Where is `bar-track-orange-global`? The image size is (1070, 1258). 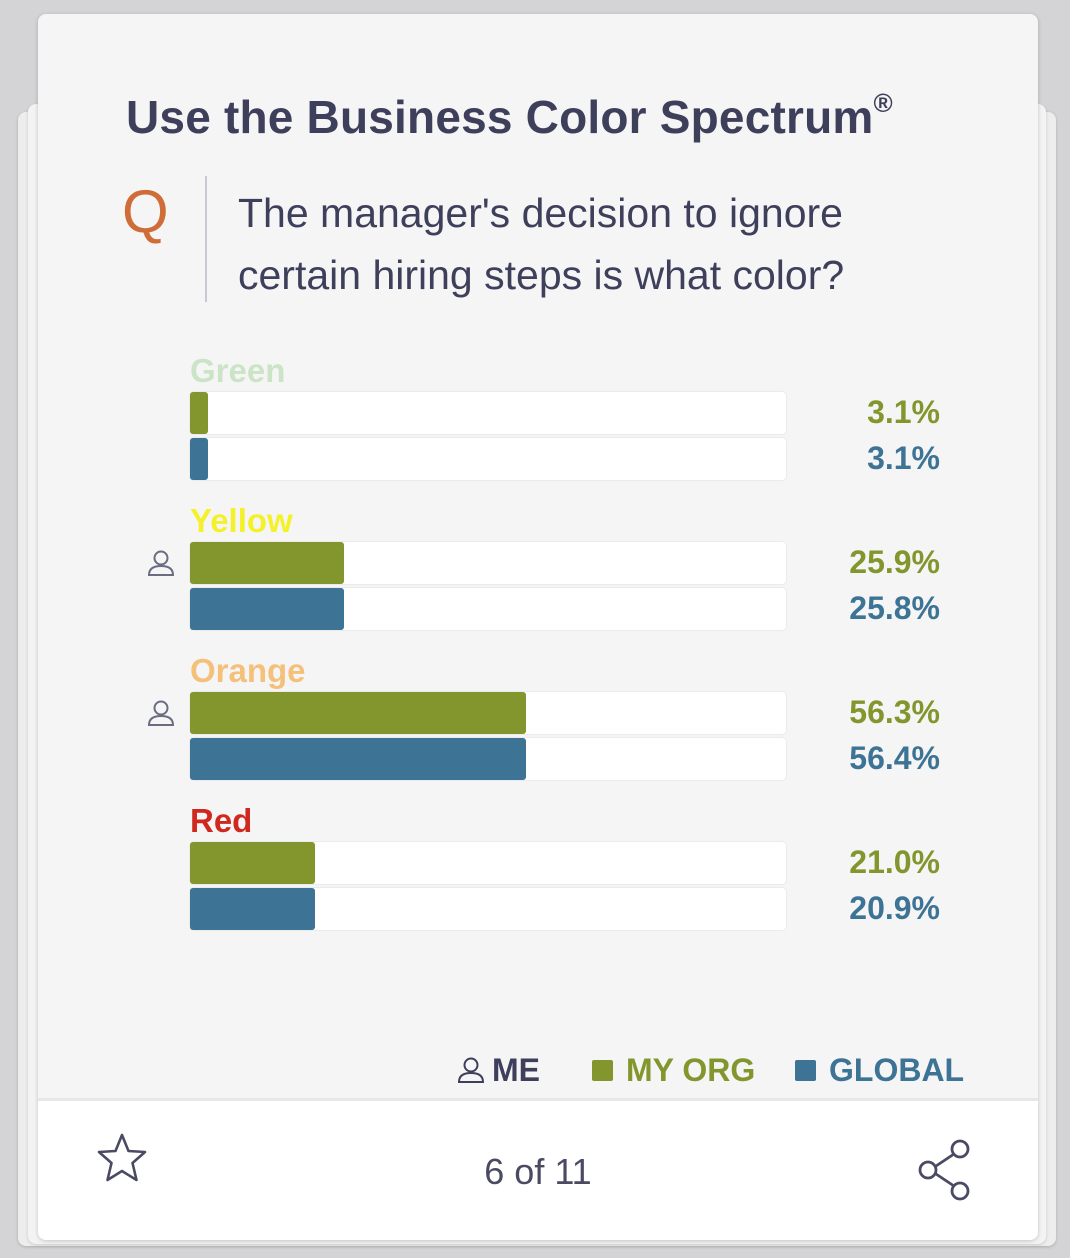 bar-track-orange-global is located at coordinates (488, 759).